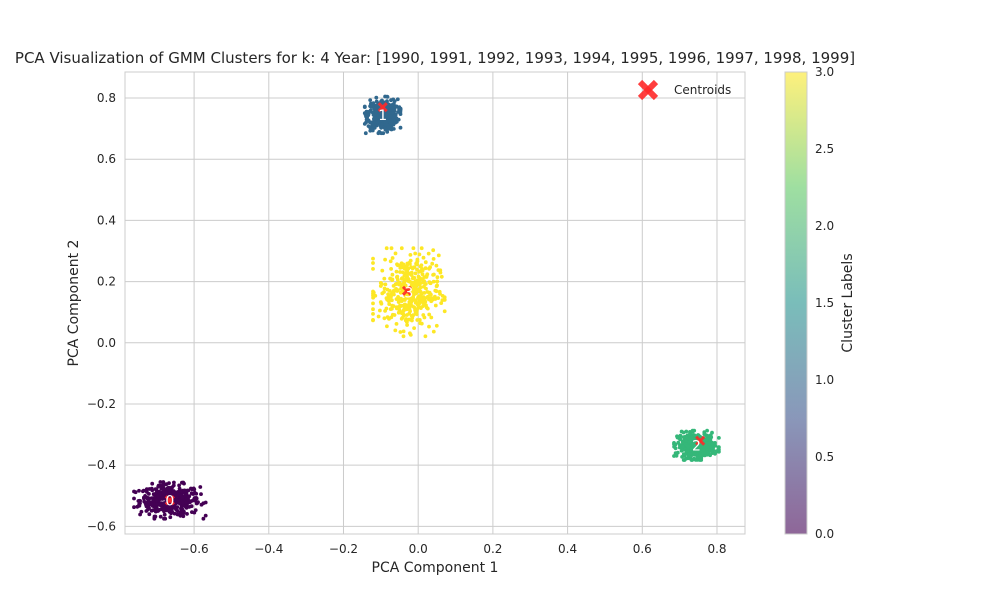 The height and width of the screenshot is (600, 1000). I want to click on y-tick-label: −0.4, so click(101, 465).